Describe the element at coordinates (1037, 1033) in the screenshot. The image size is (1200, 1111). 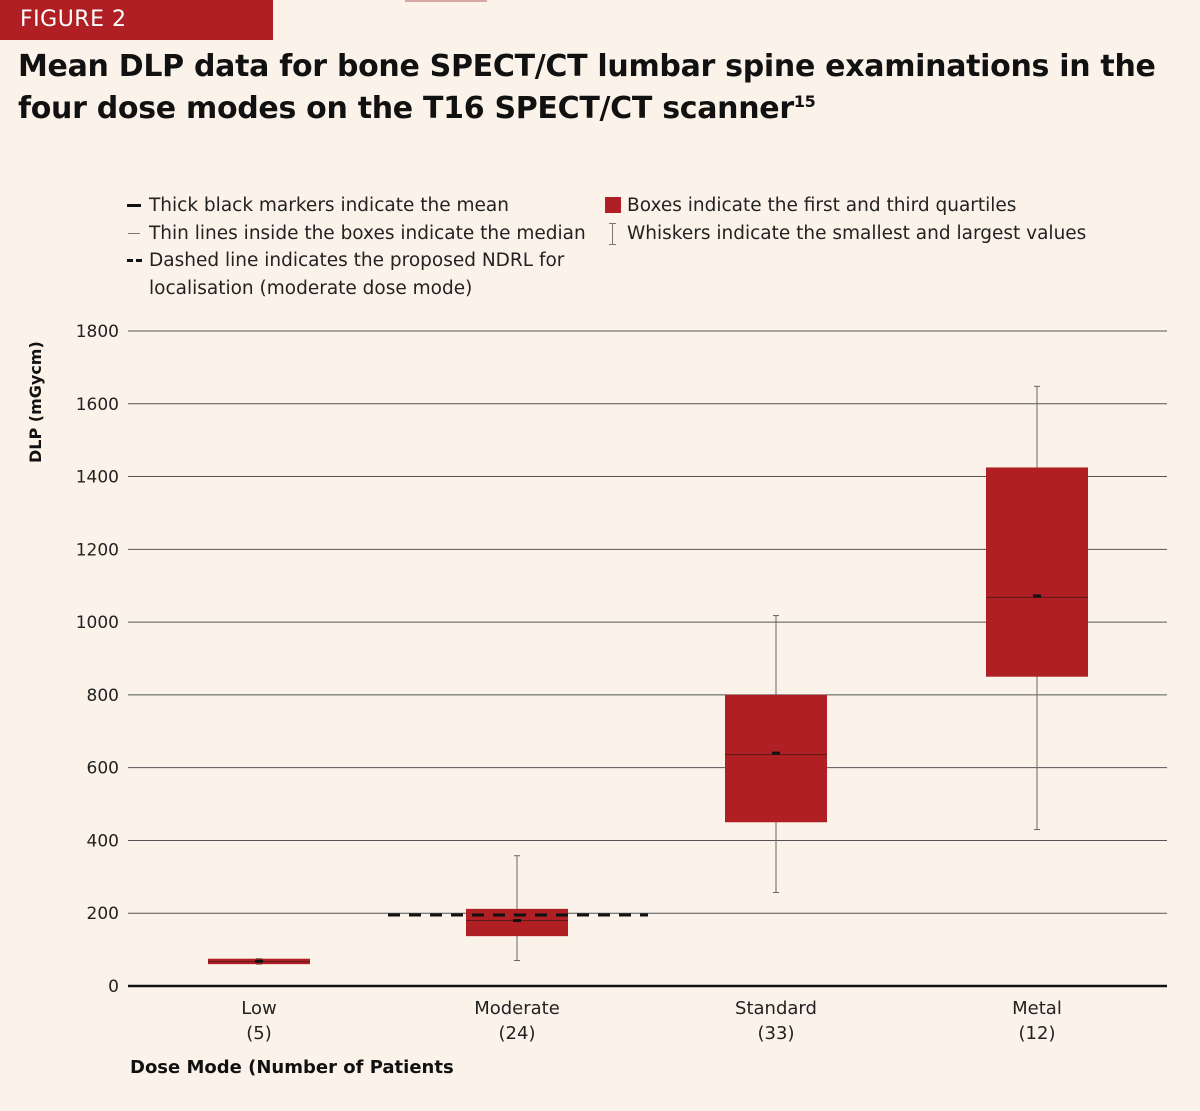
I see `x-tick-count-metal: (12)` at that location.